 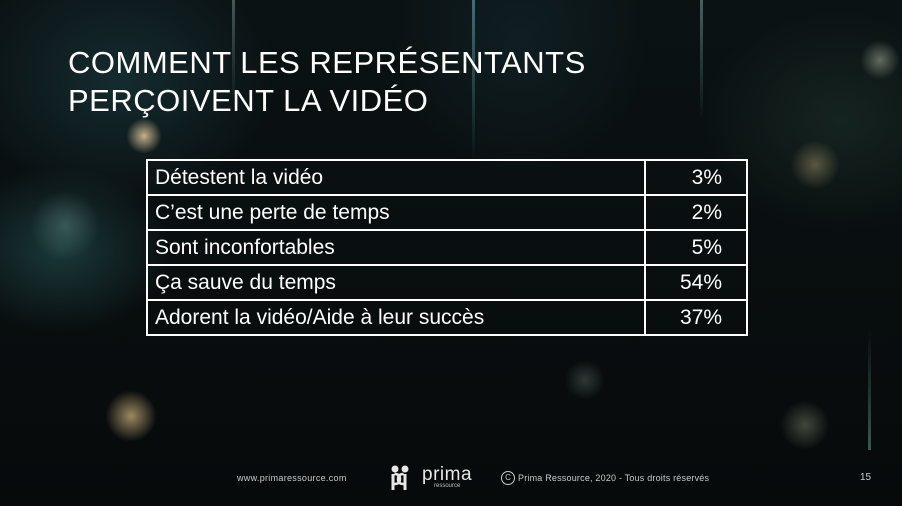 What do you see at coordinates (396, 247) in the screenshot?
I see `row-label: Sont inconfortables` at bounding box center [396, 247].